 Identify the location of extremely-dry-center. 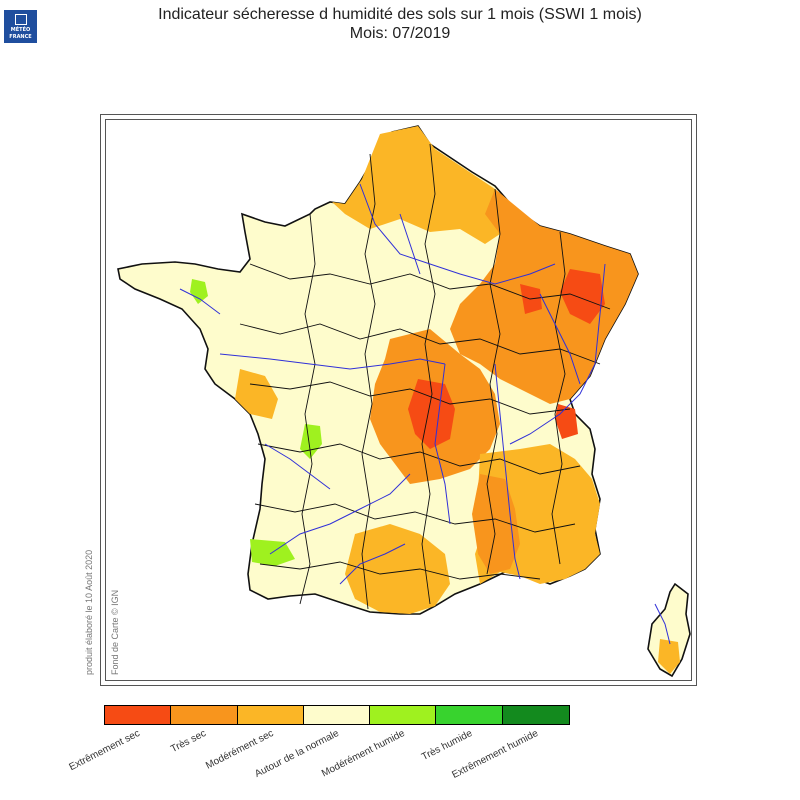
(431, 414).